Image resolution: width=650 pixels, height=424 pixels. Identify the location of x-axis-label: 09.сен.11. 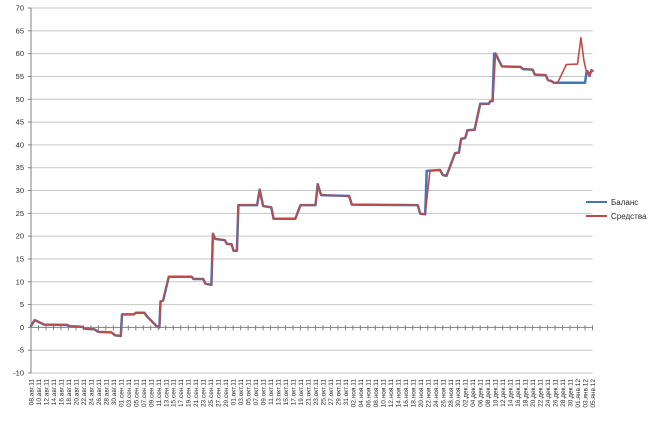
(151, 393).